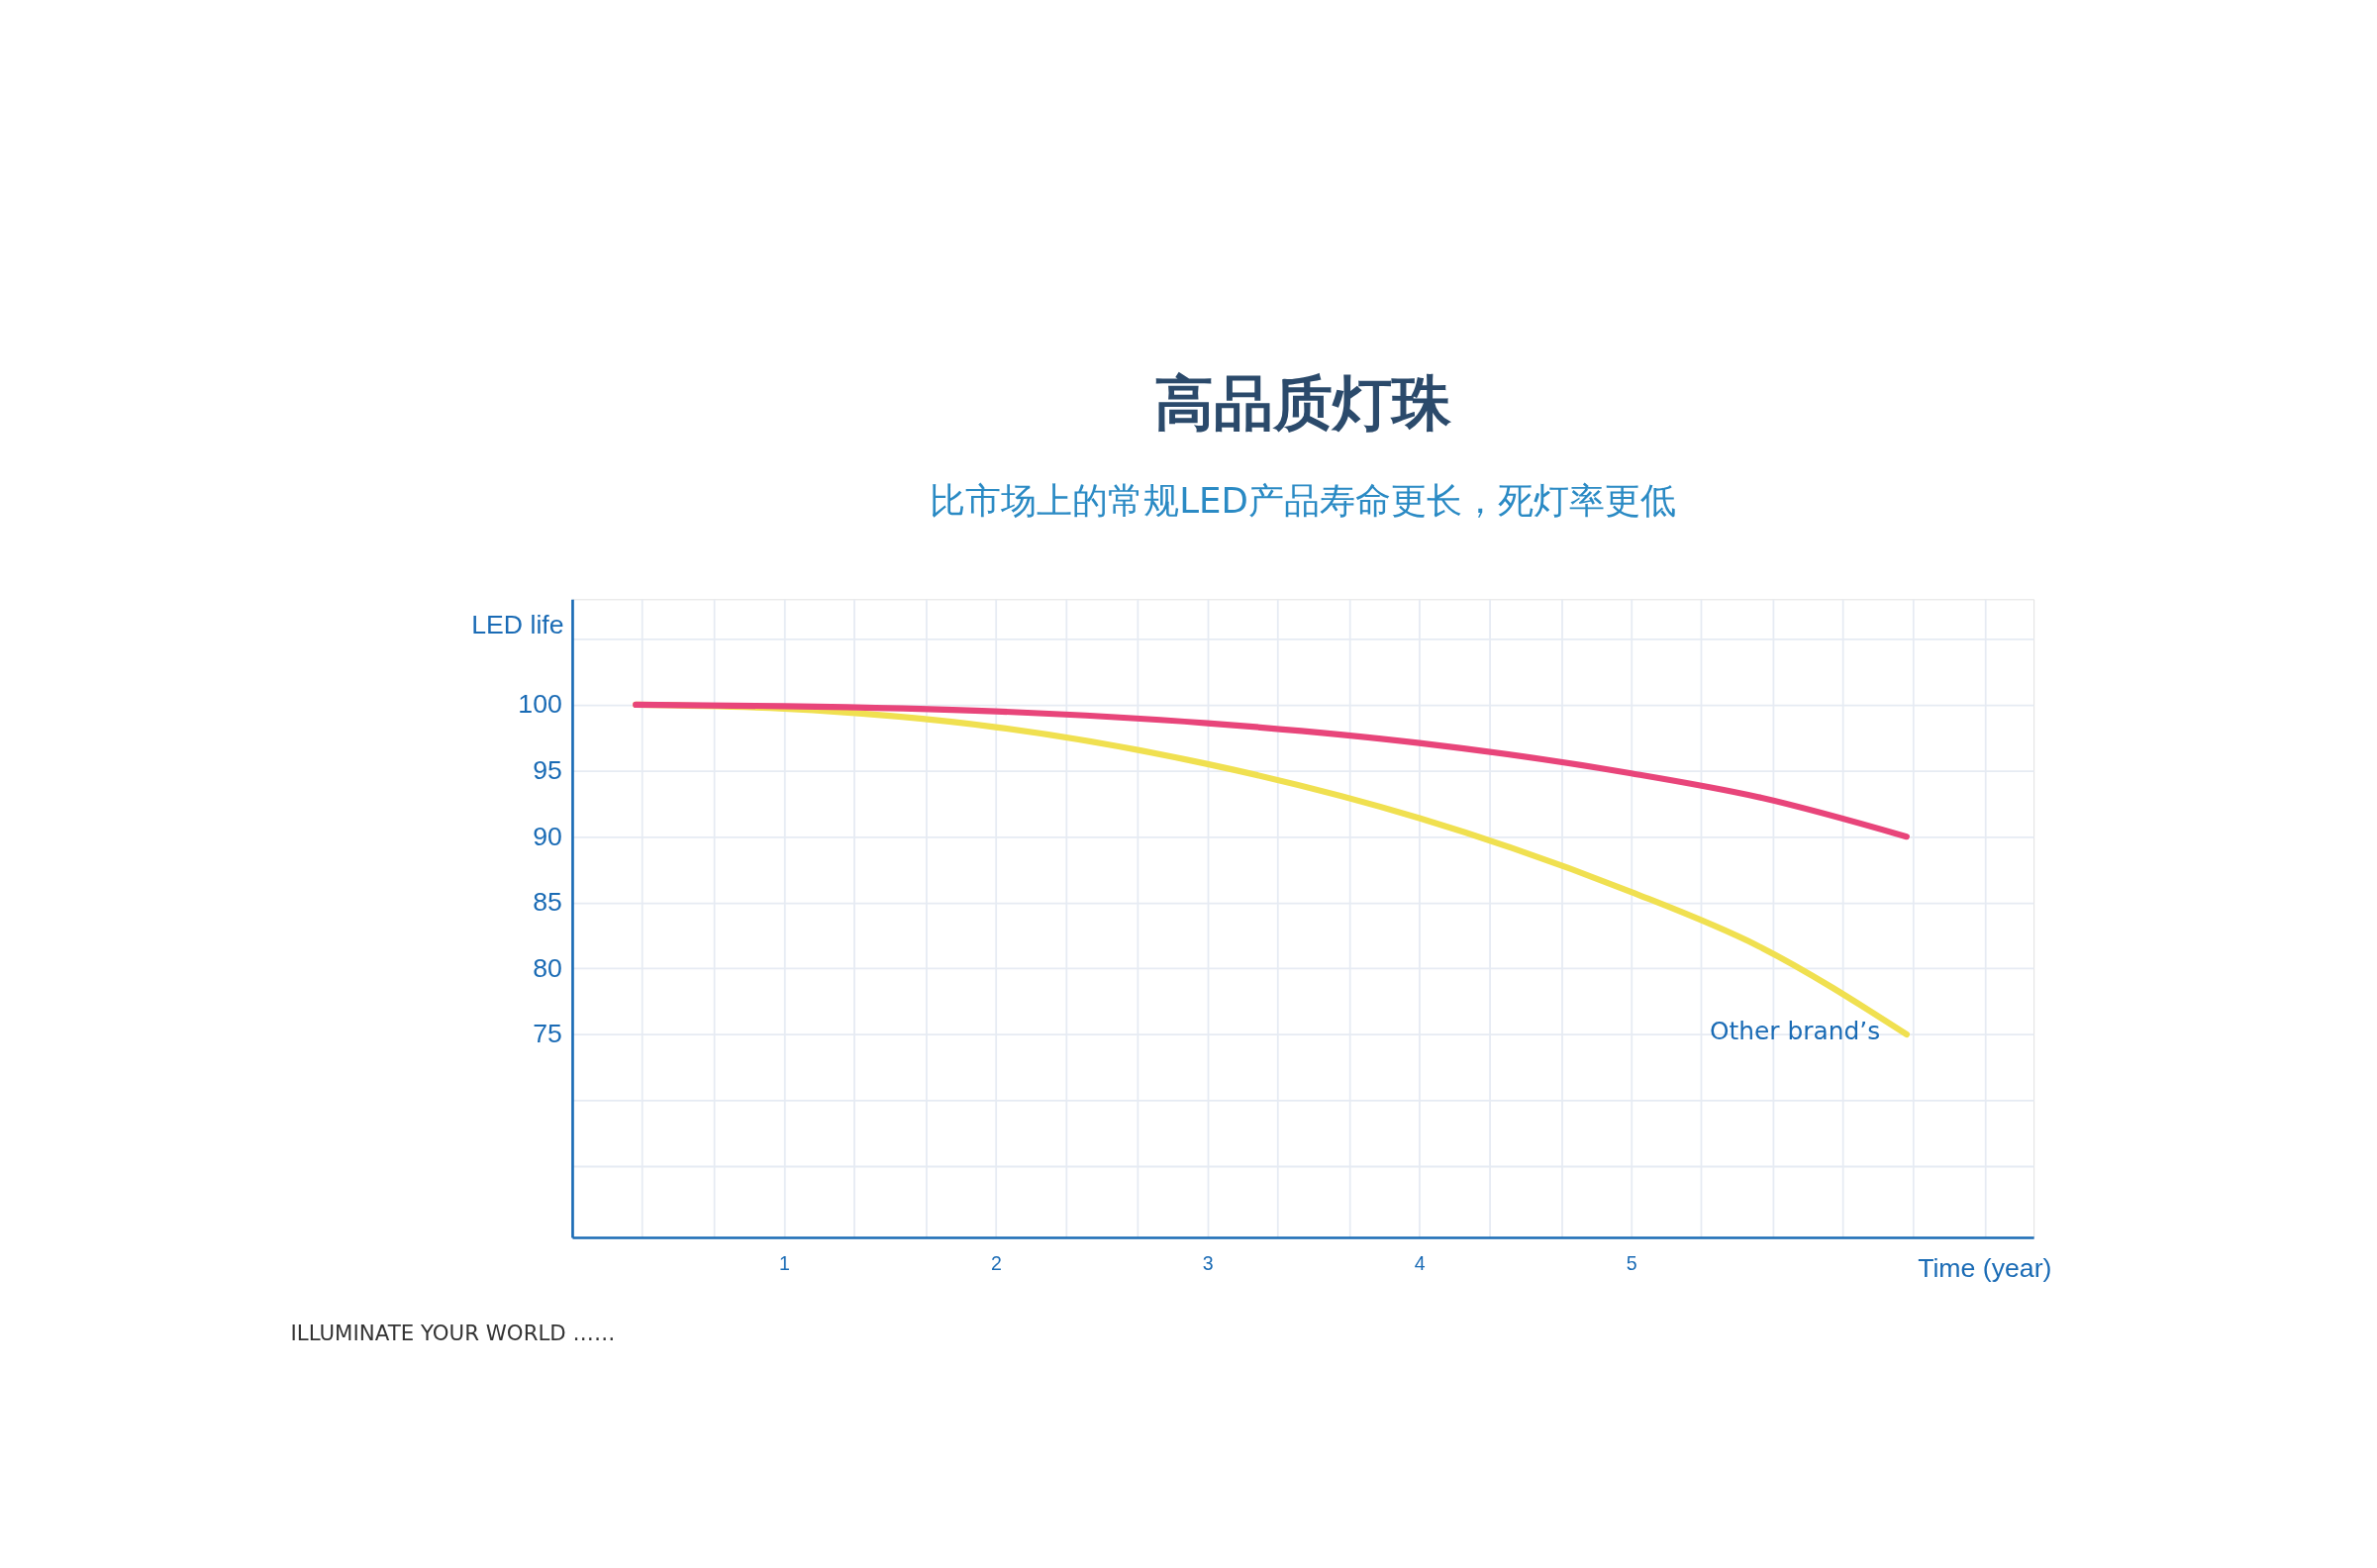 The height and width of the screenshot is (1568, 2377). What do you see at coordinates (996, 1263) in the screenshot?
I see `x-tick-label: 2` at bounding box center [996, 1263].